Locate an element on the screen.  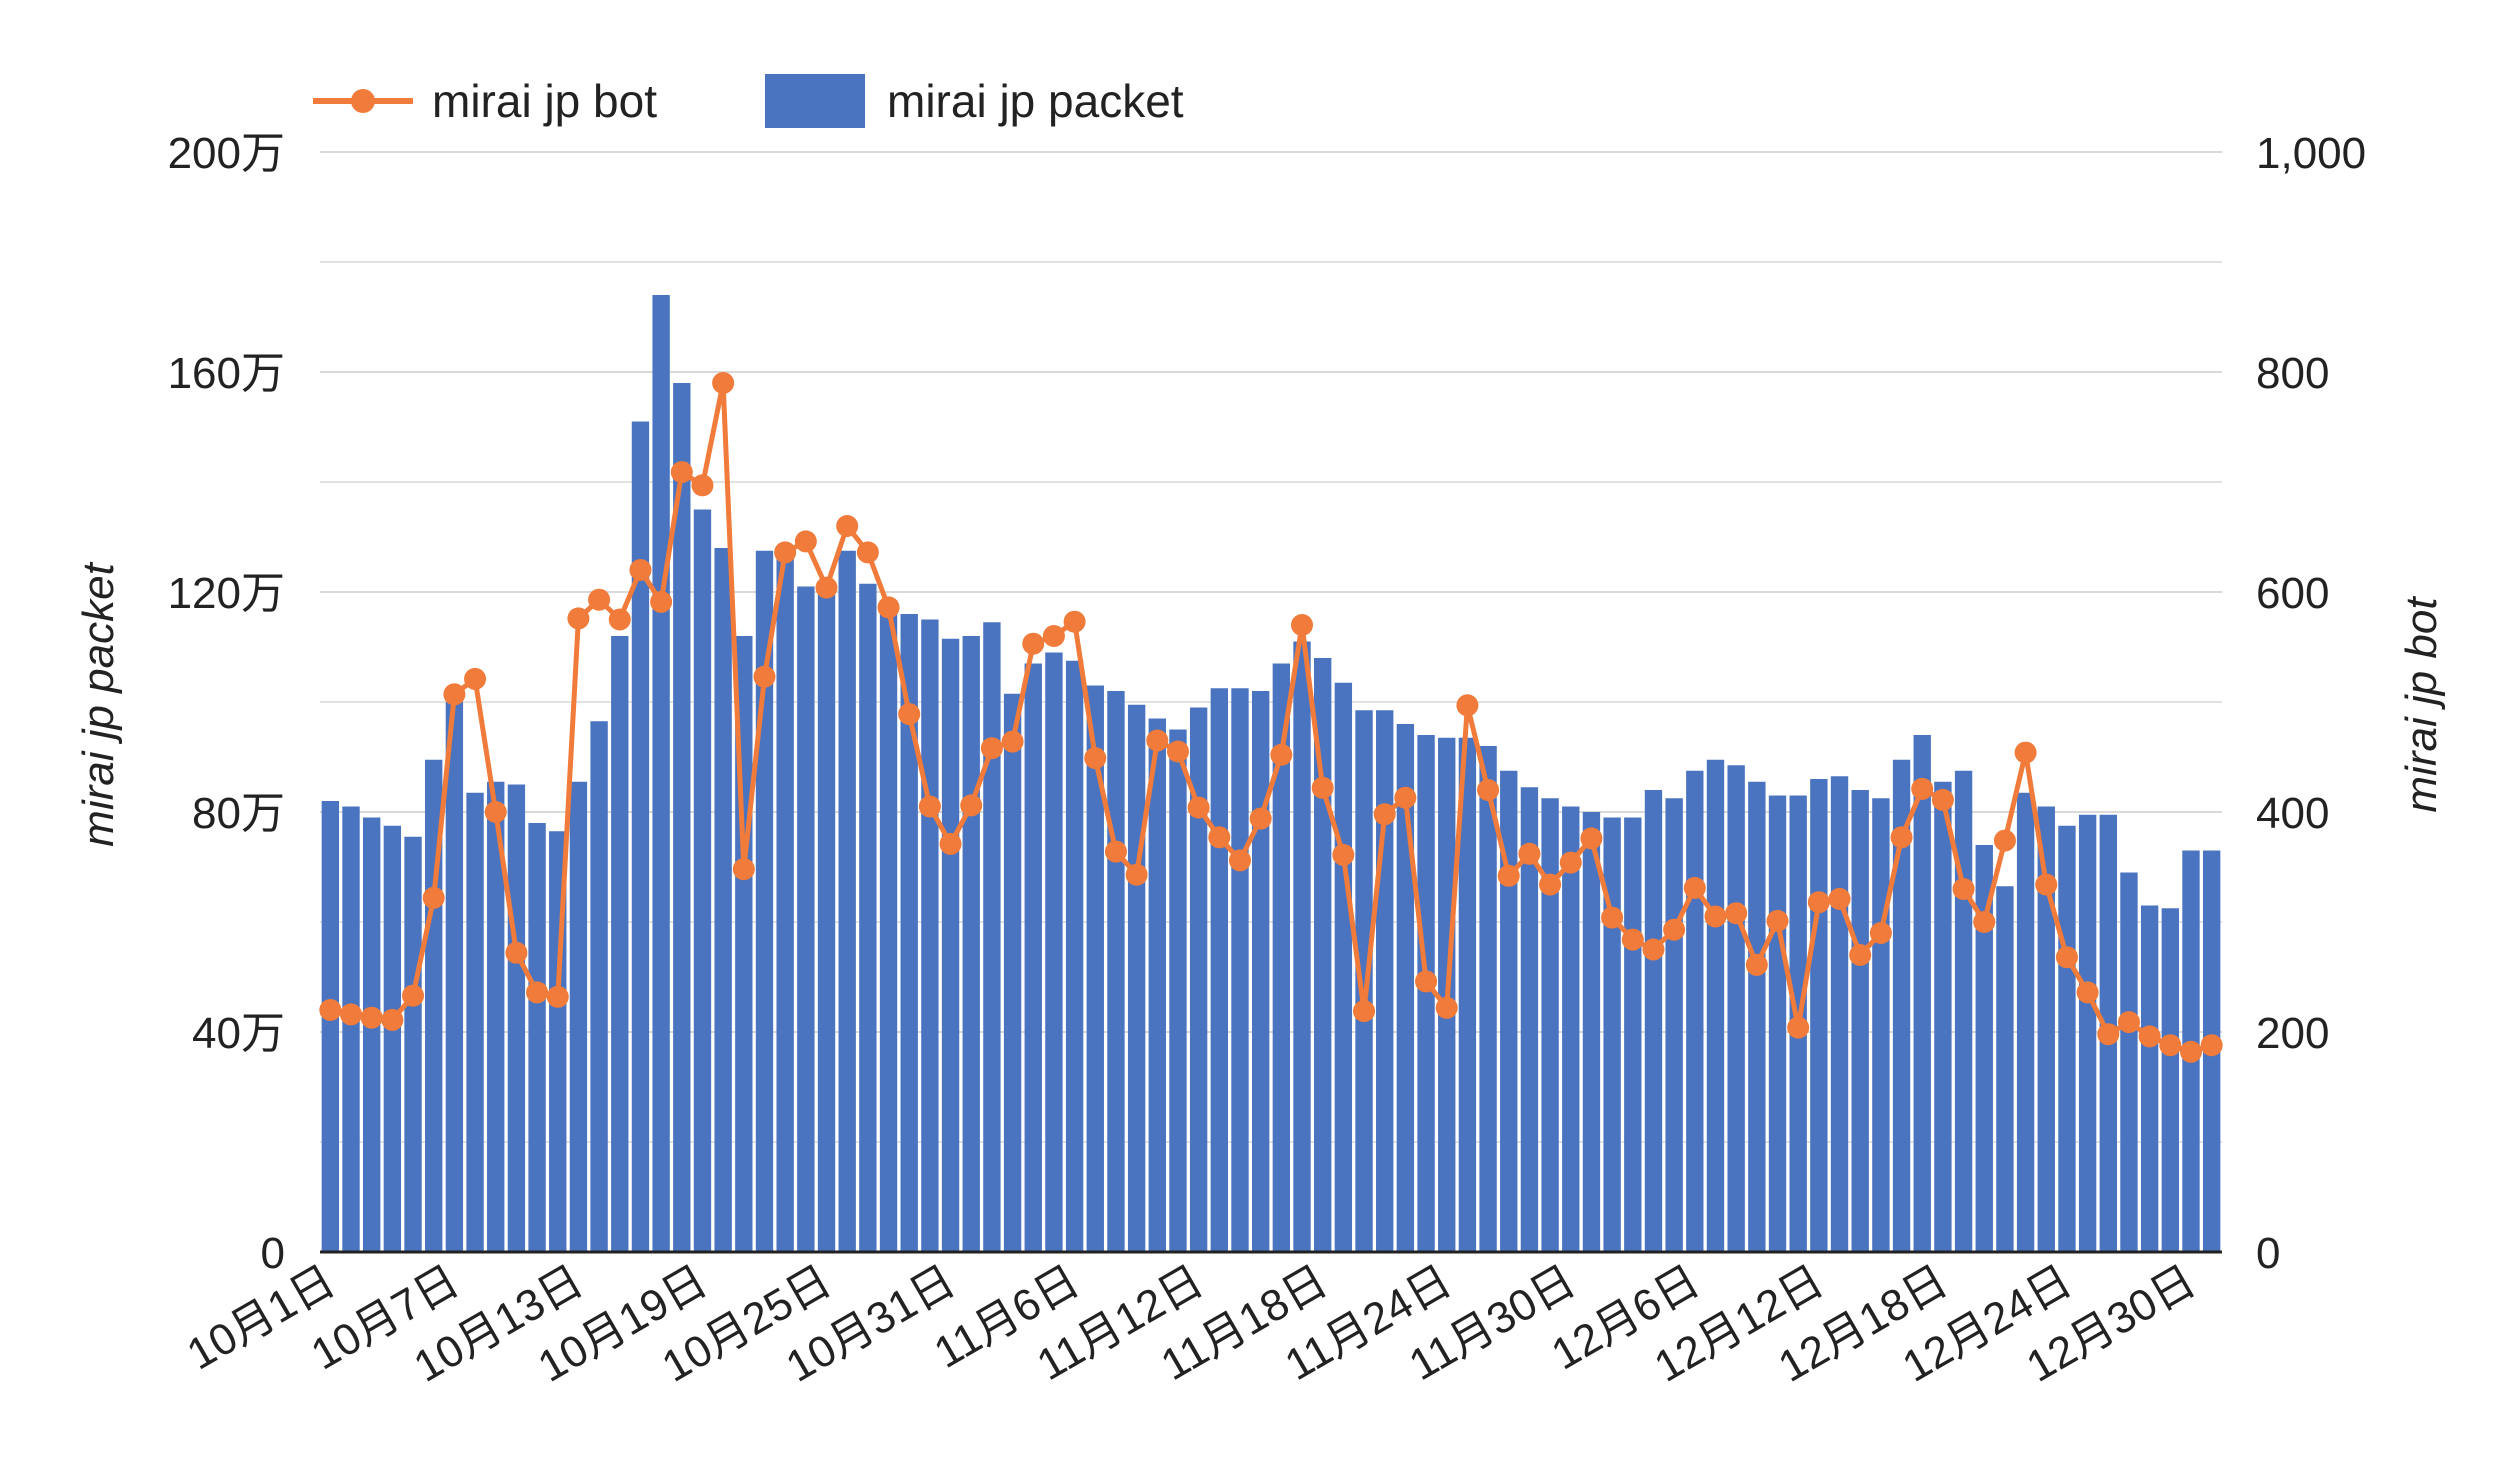
y-left-tick-label: 120万 is located at coordinates (226, 593).